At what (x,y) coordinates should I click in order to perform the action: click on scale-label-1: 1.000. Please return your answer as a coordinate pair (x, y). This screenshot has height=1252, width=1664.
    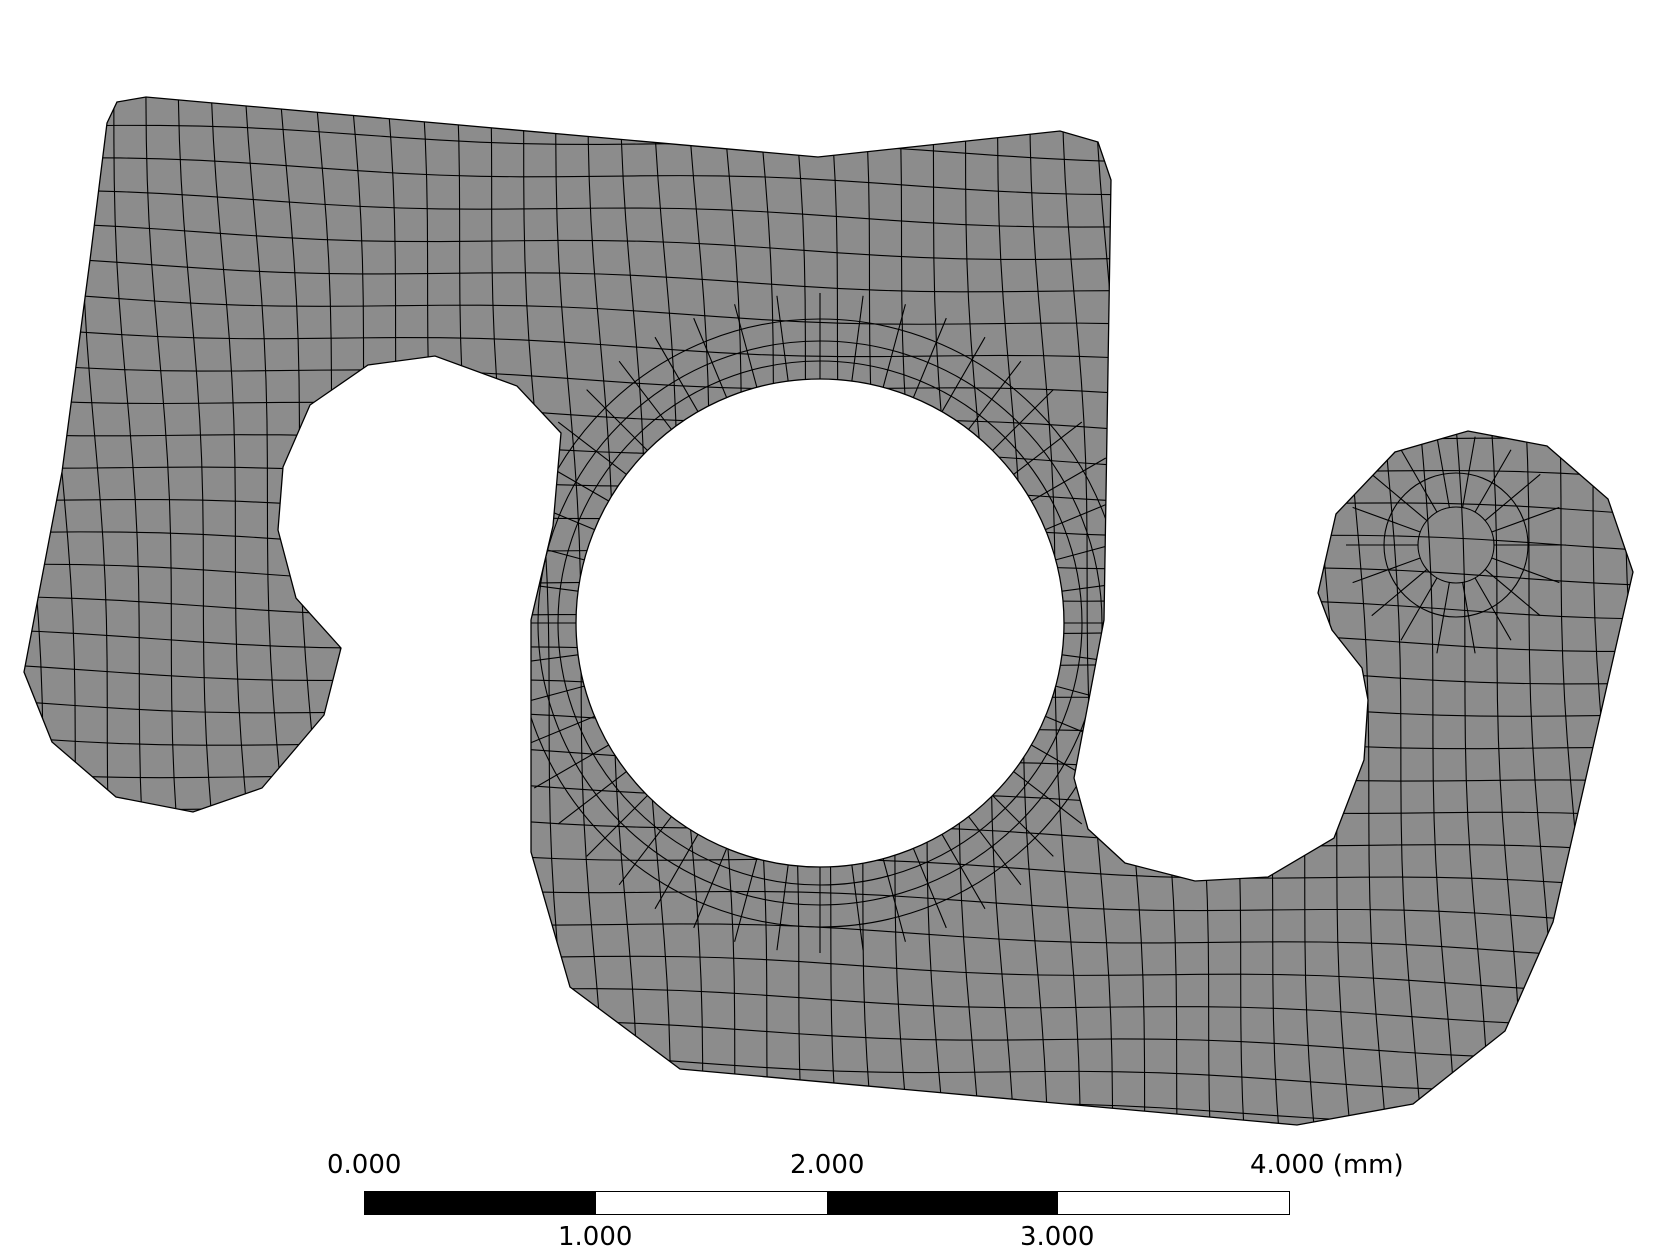
    Looking at the image, I should click on (595, 1237).